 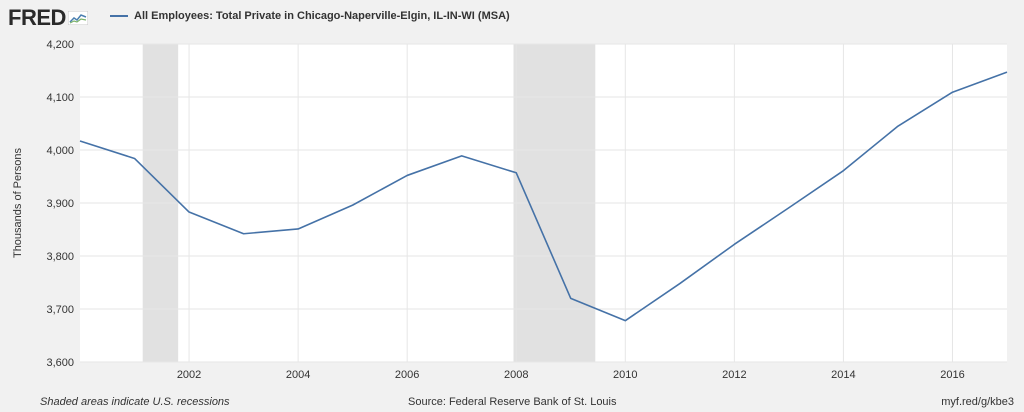 What do you see at coordinates (571, 375) in the screenshot?
I see `x-axis-ticks: 2002 2004 2006 2008 2010 2012 2014 2016` at bounding box center [571, 375].